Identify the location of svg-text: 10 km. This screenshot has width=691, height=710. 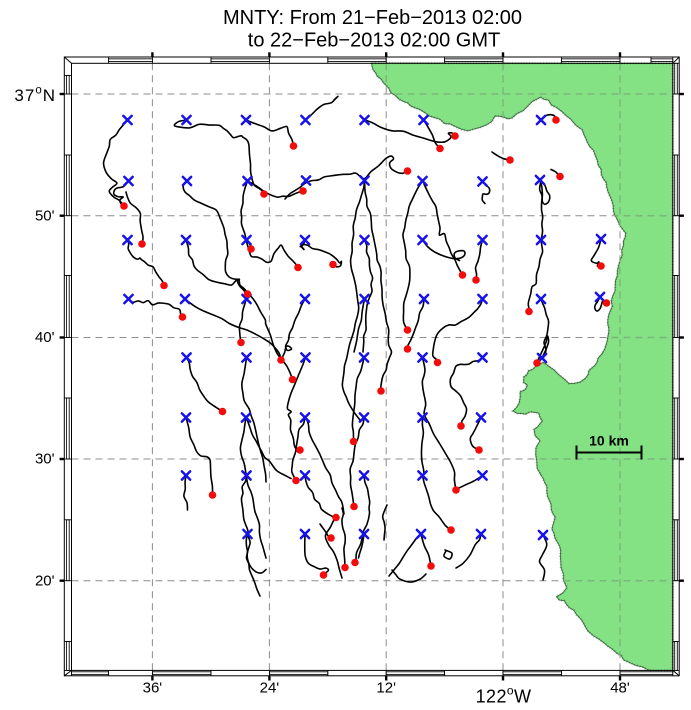
(609, 441).